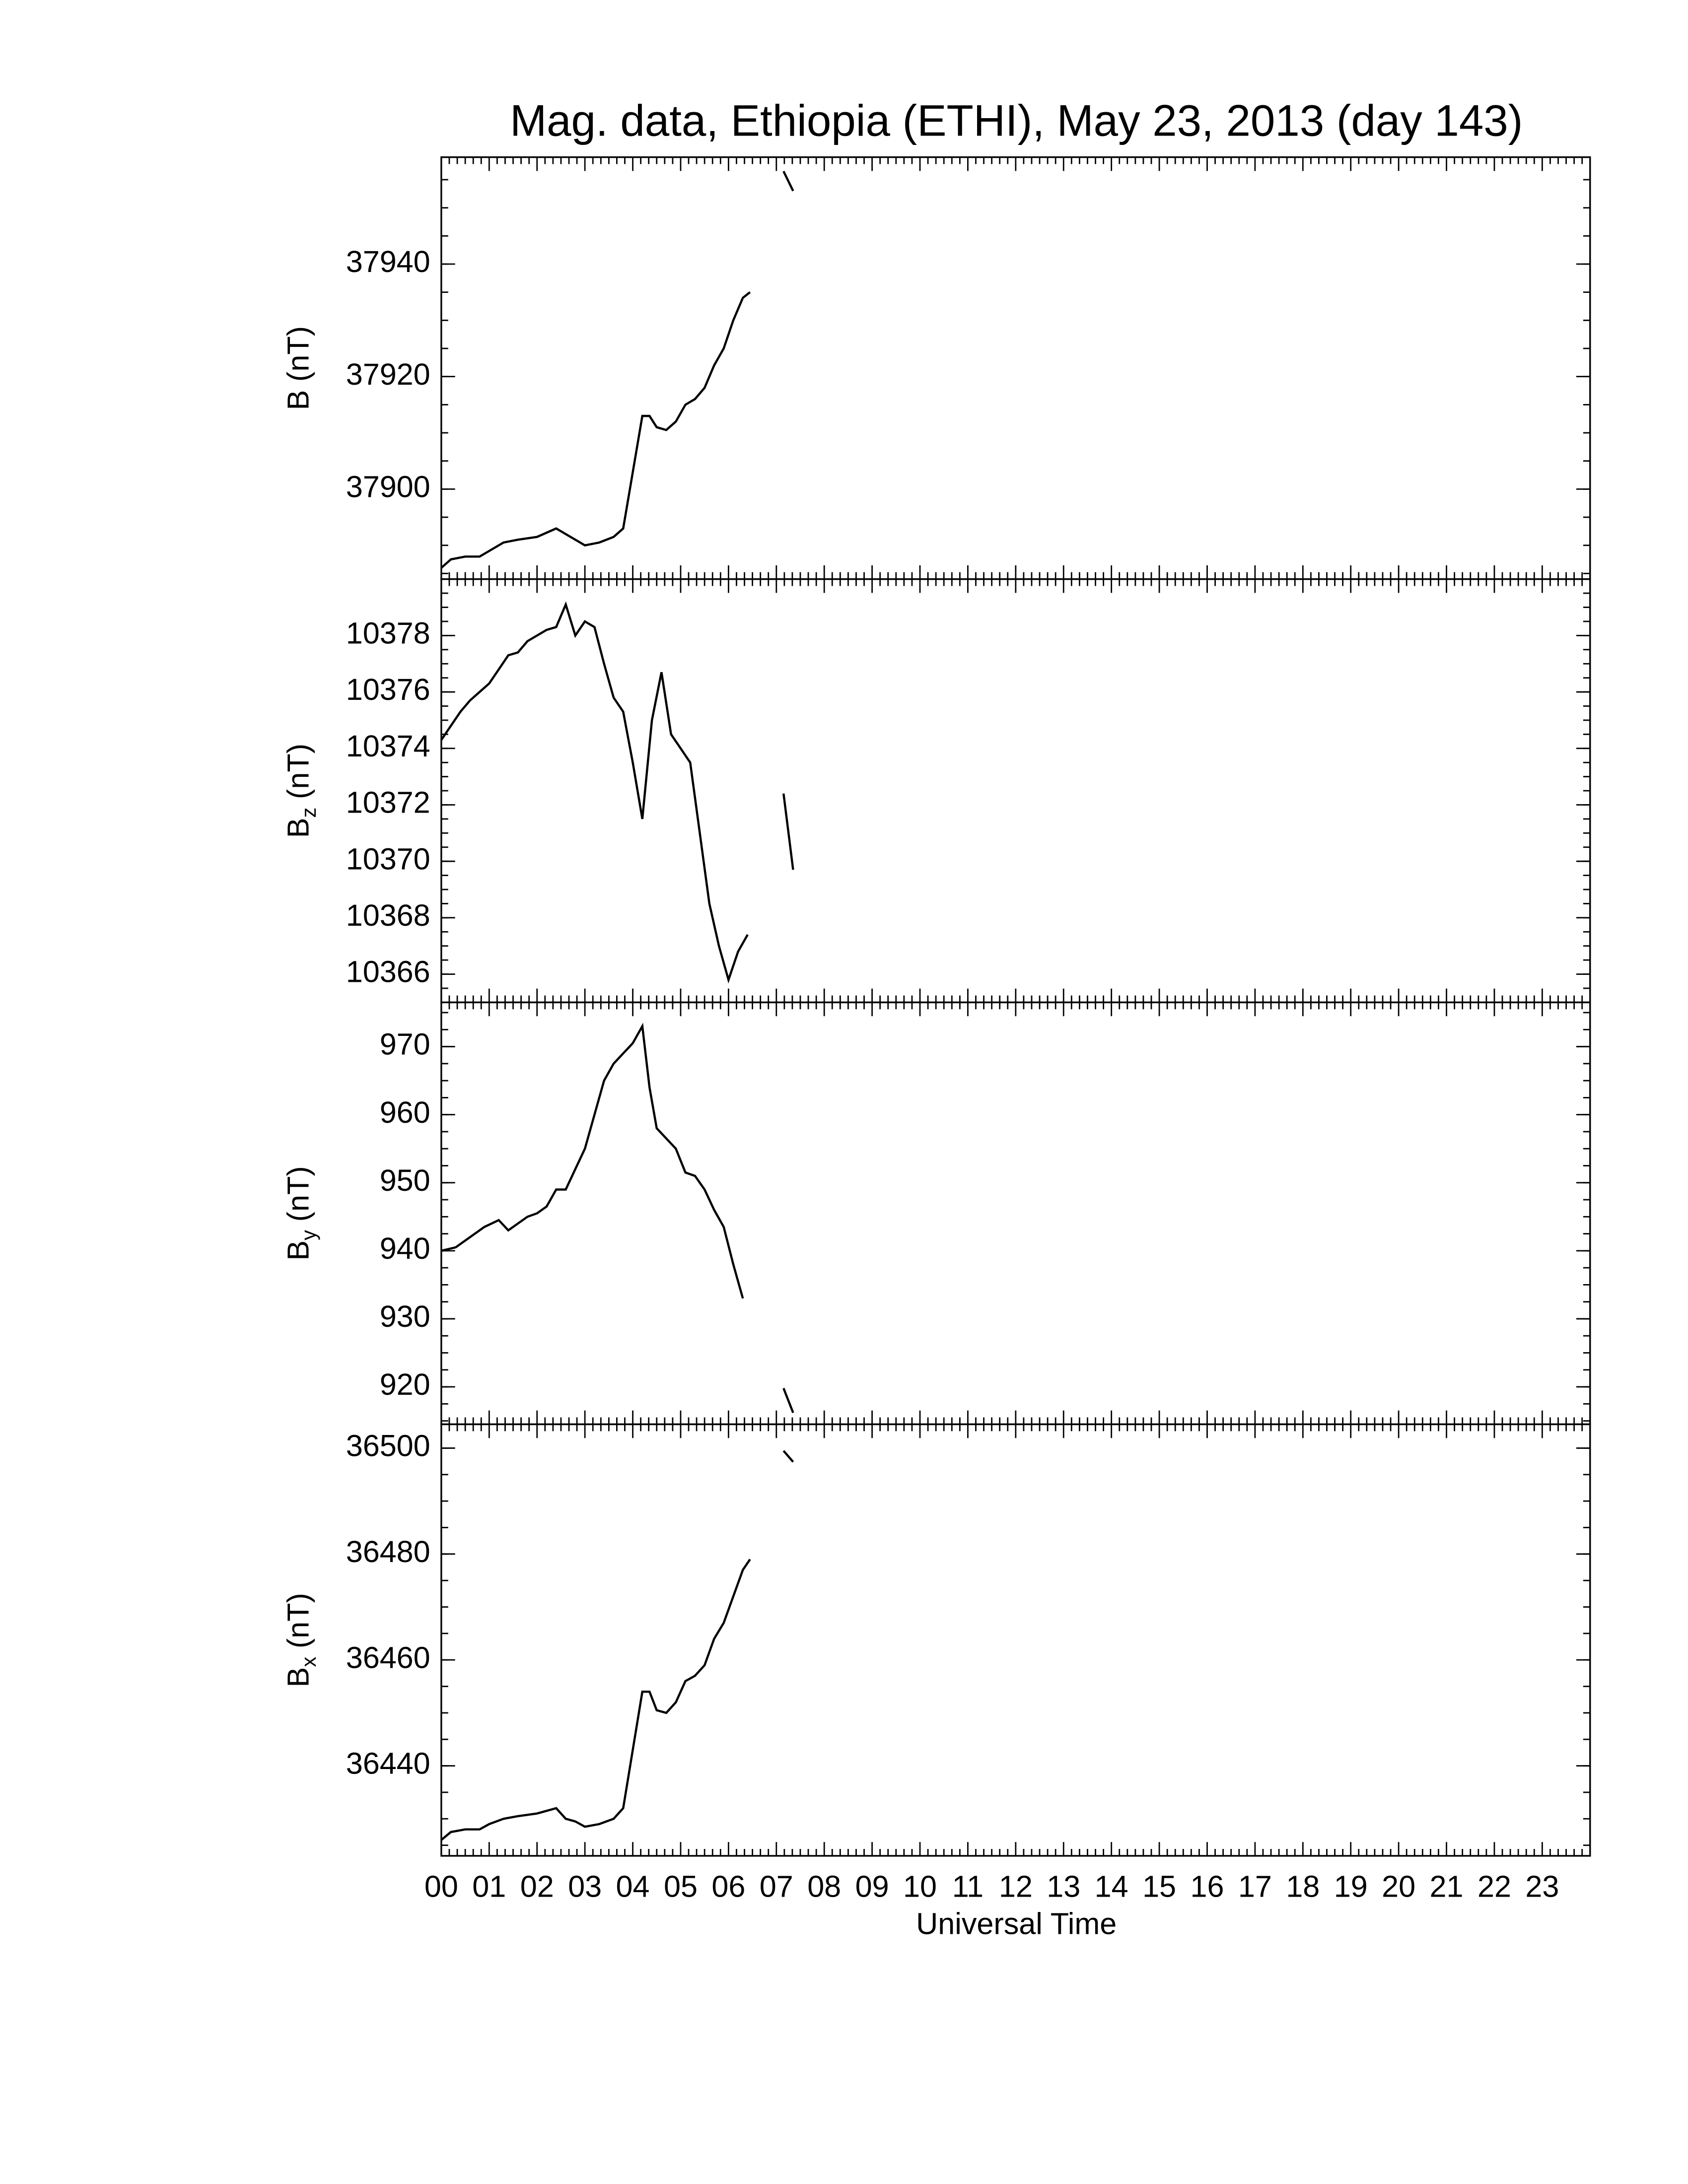 Image resolution: width=1688 pixels, height=2184 pixels. I want to click on x-tick-label: 20, so click(1398, 1887).